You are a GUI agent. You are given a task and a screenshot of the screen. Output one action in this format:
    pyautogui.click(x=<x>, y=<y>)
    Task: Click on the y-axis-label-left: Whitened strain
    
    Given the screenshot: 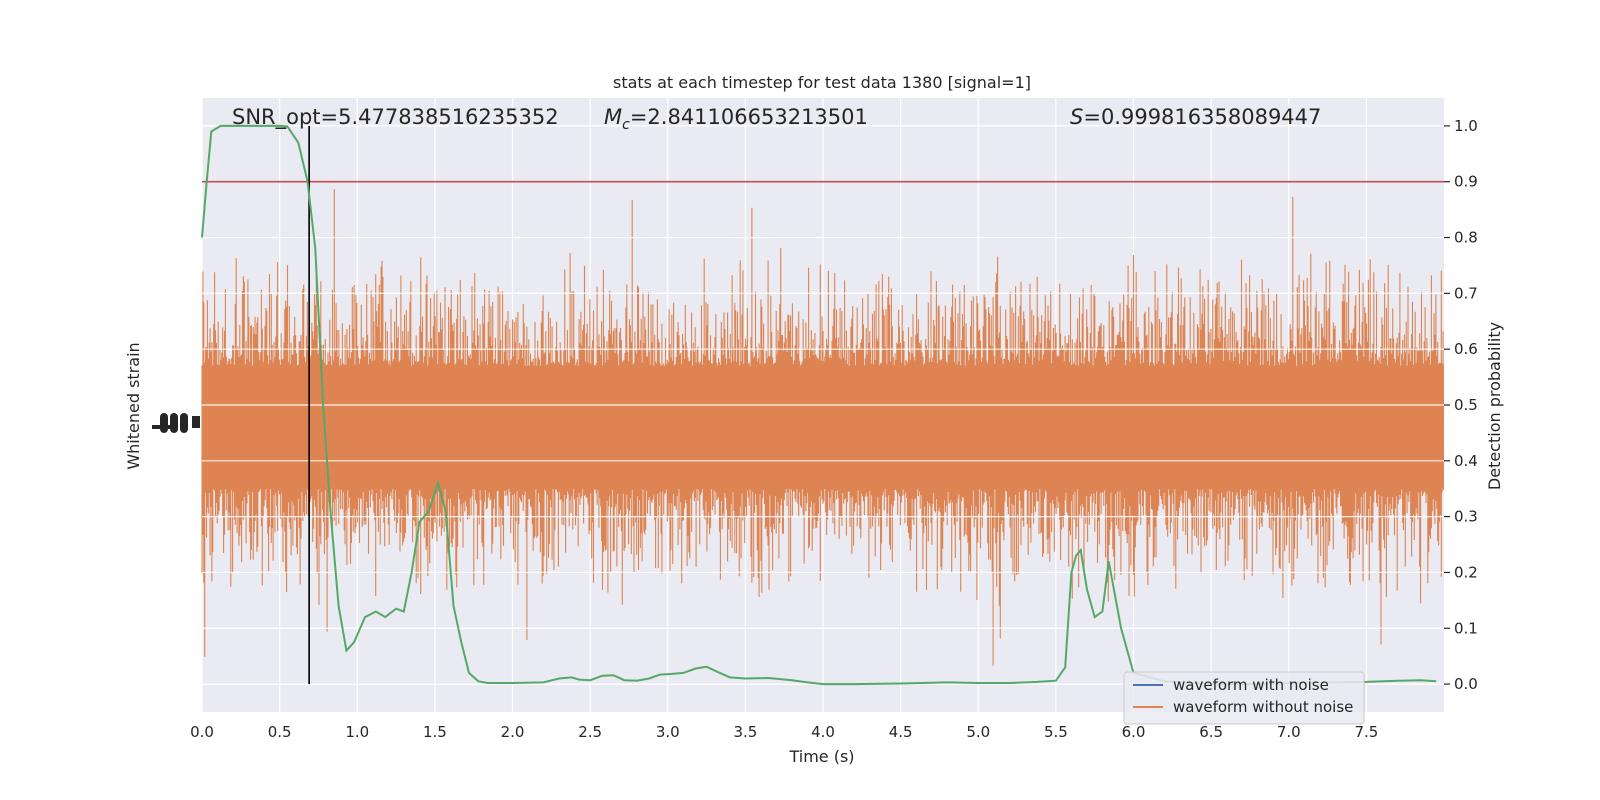 What is the action you would take?
    pyautogui.click(x=133, y=405)
    